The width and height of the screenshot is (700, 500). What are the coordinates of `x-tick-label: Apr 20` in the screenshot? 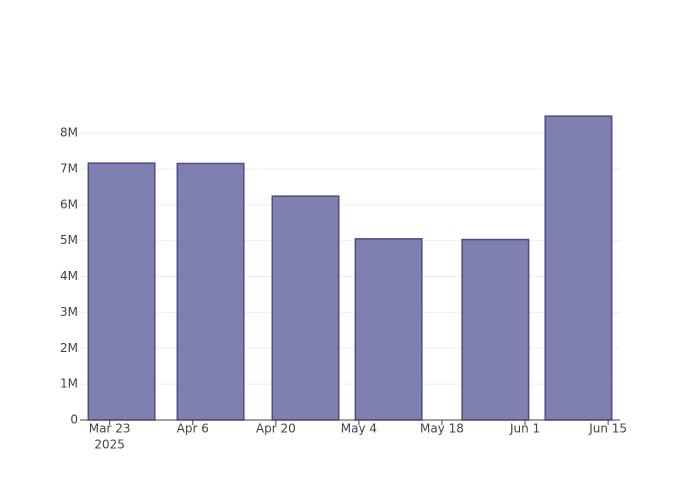 It's located at (276, 429).